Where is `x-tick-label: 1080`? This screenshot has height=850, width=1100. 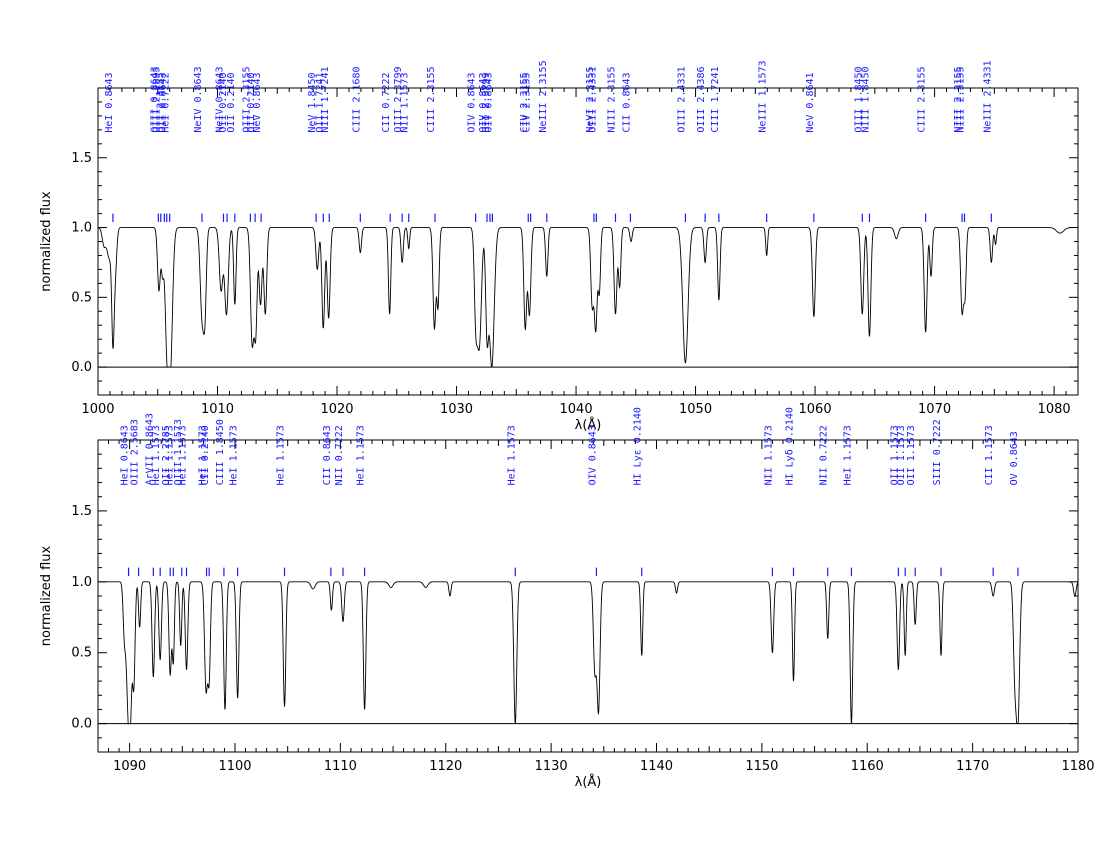 x-tick-label: 1080 is located at coordinates (1054, 409).